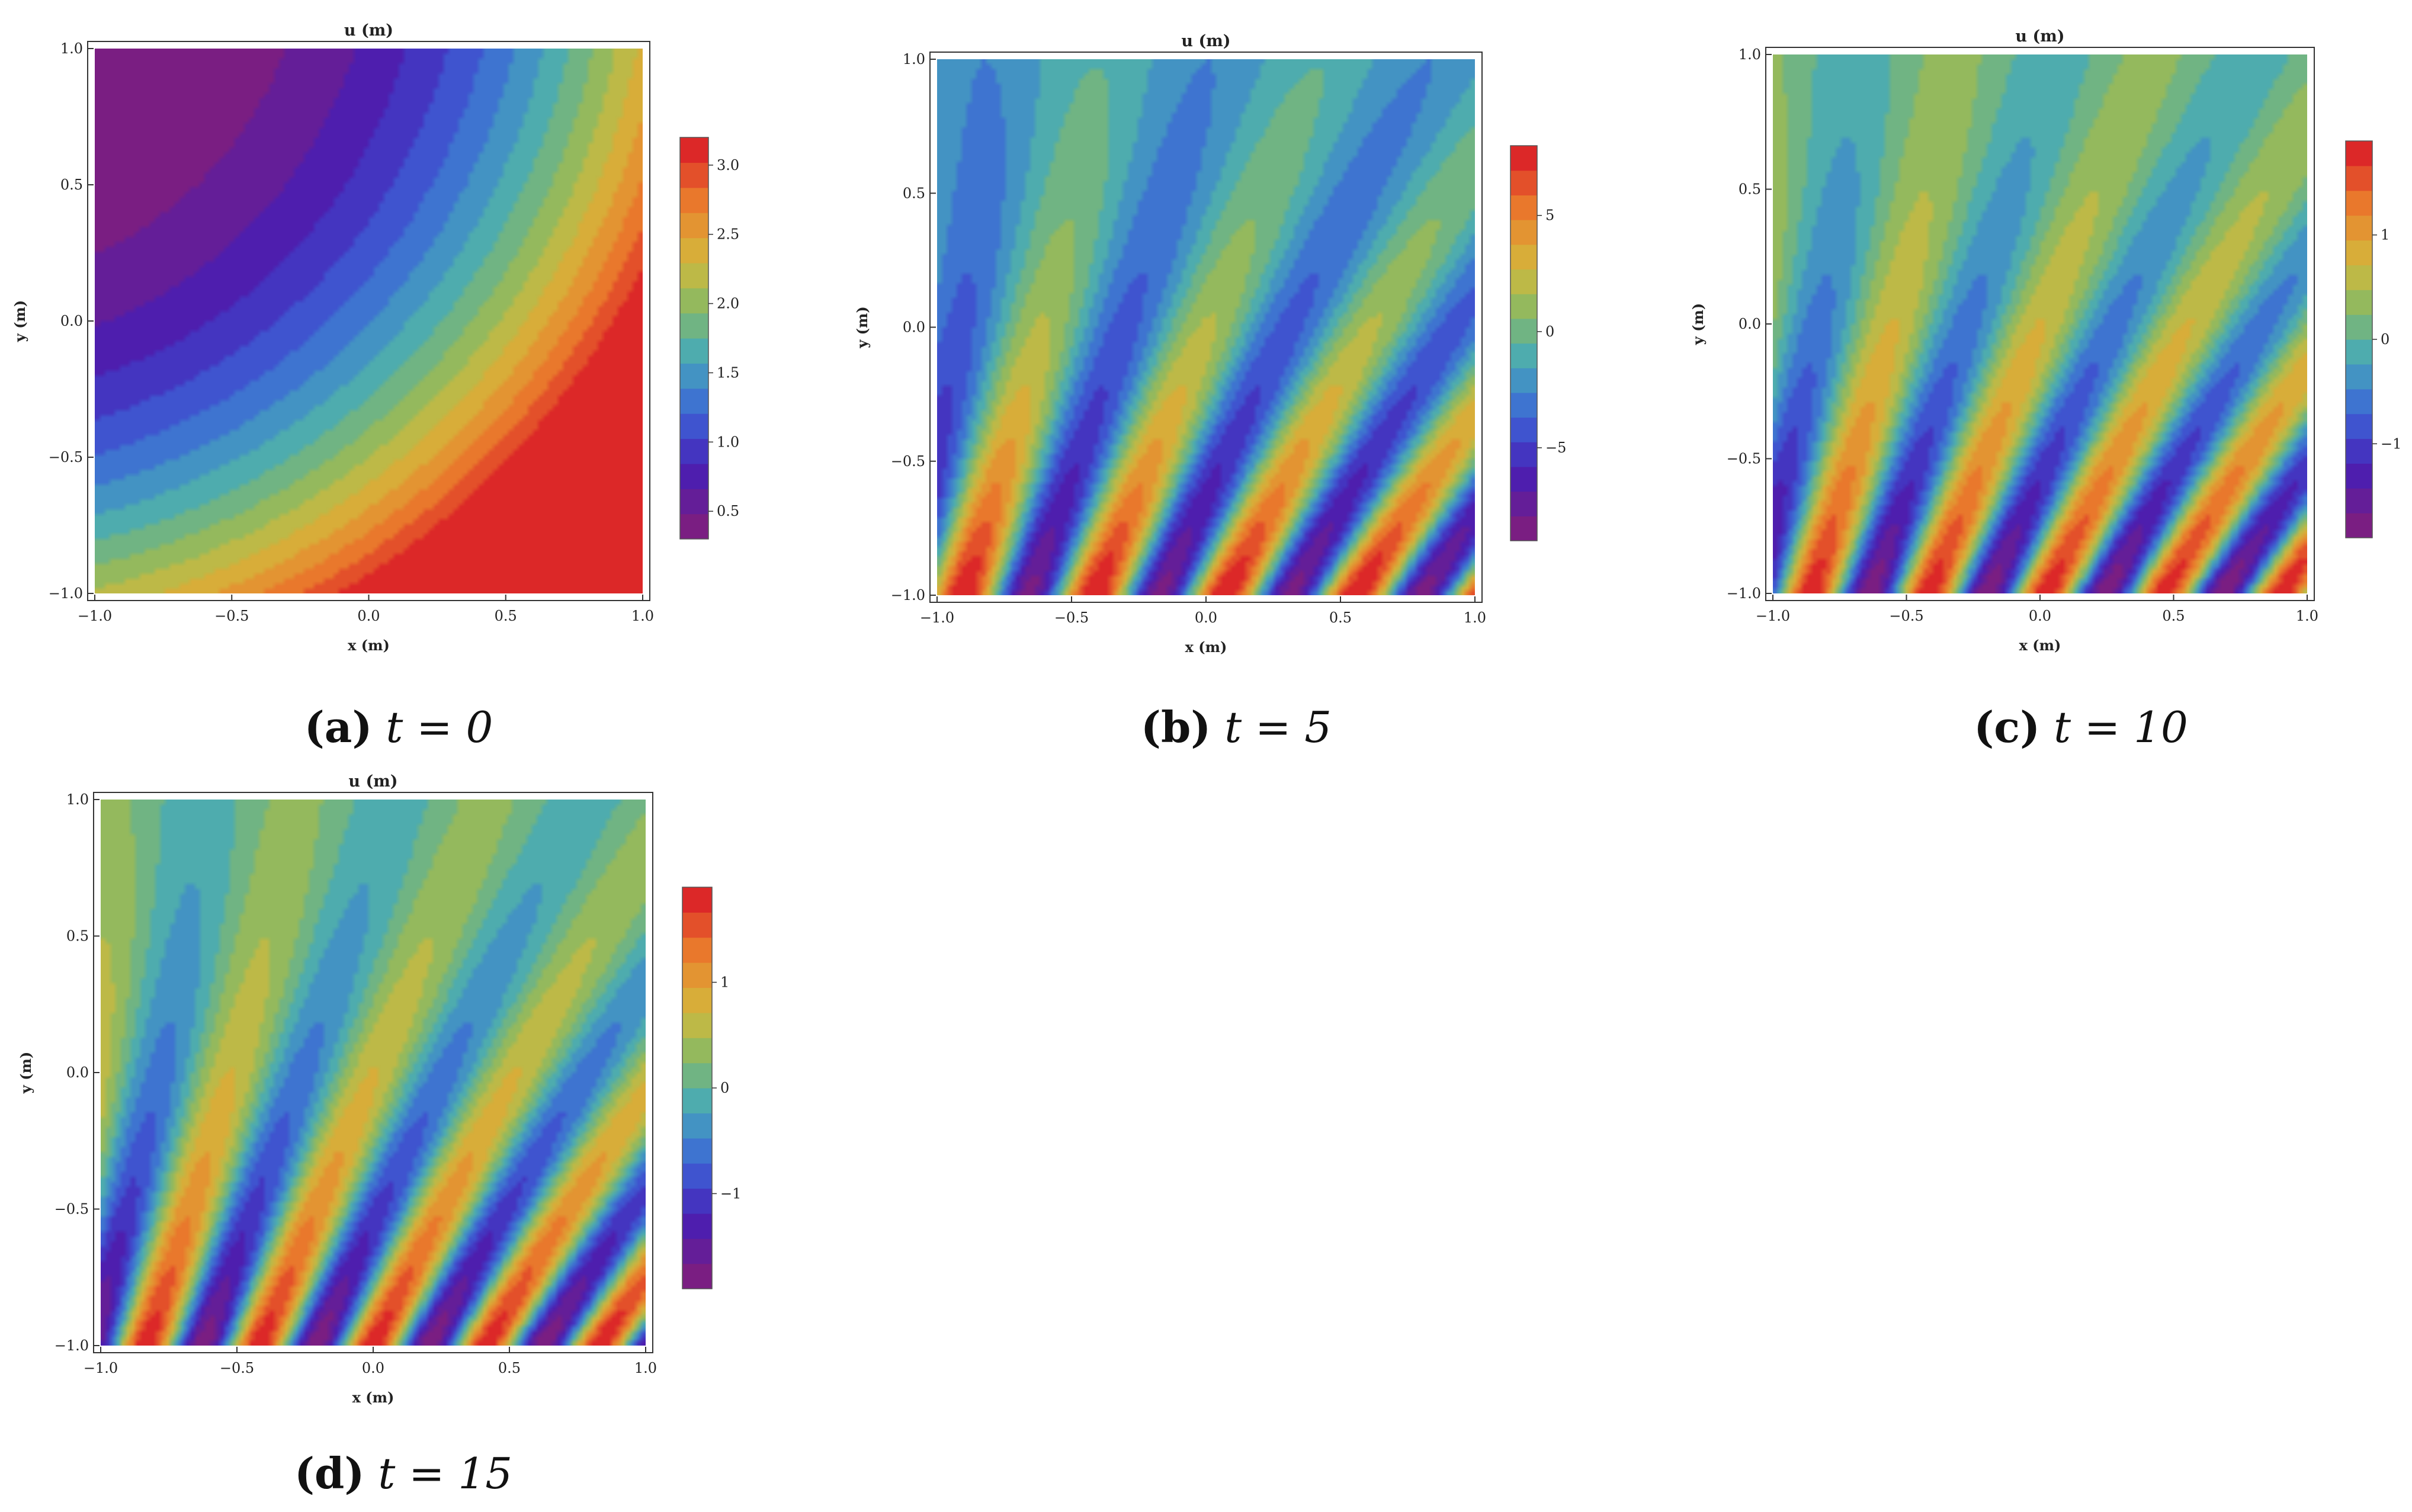  What do you see at coordinates (369, 321) in the screenshot?
I see `contour-field-a` at bounding box center [369, 321].